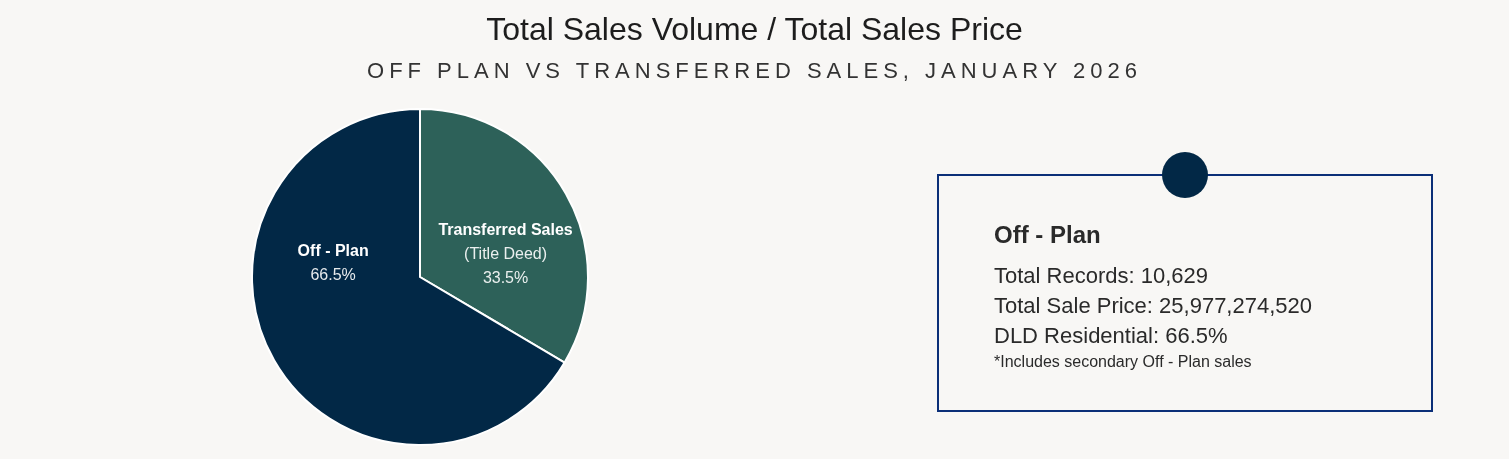 This screenshot has height=459, width=1509. I want to click on text: Total Records: 10,629, so click(1101, 275).